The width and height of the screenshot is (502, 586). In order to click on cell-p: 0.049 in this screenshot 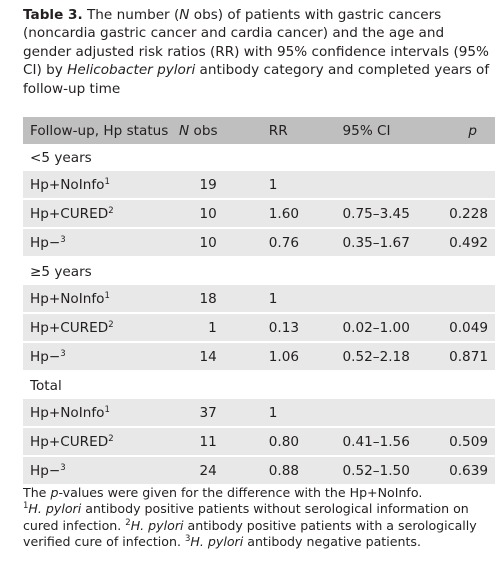, I will do `click(456, 328)`.